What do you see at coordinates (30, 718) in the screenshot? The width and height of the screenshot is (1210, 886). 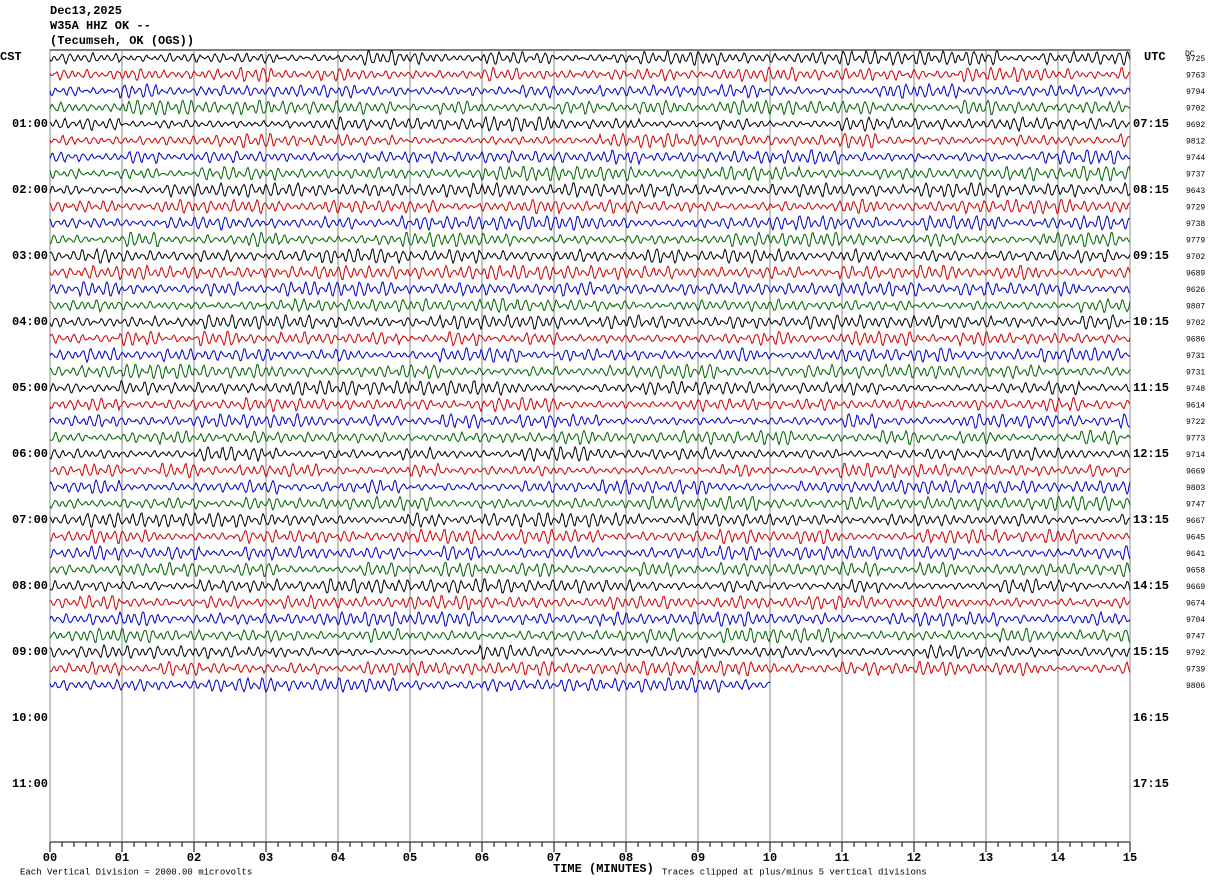 I see `cst-time: 10:00` at bounding box center [30, 718].